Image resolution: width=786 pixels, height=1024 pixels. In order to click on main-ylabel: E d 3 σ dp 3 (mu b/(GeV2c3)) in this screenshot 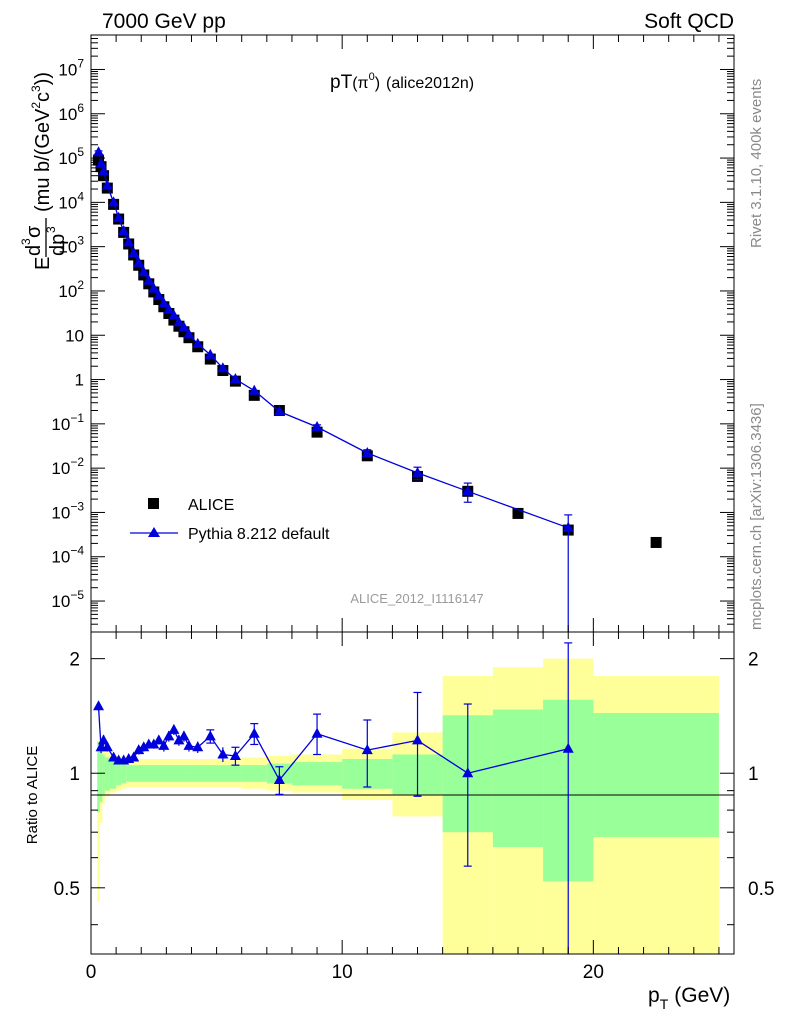, I will do `click(44, 171)`.